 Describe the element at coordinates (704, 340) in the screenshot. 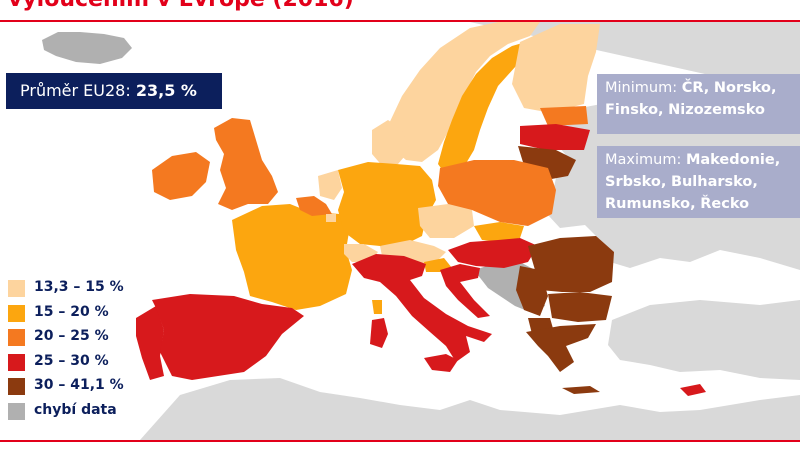

I see `land-turkey` at that location.